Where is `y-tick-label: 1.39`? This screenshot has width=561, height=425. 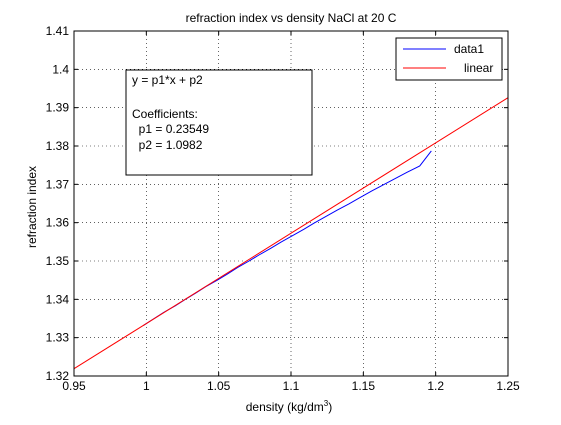 y-tick-label: 1.39 is located at coordinates (58, 108).